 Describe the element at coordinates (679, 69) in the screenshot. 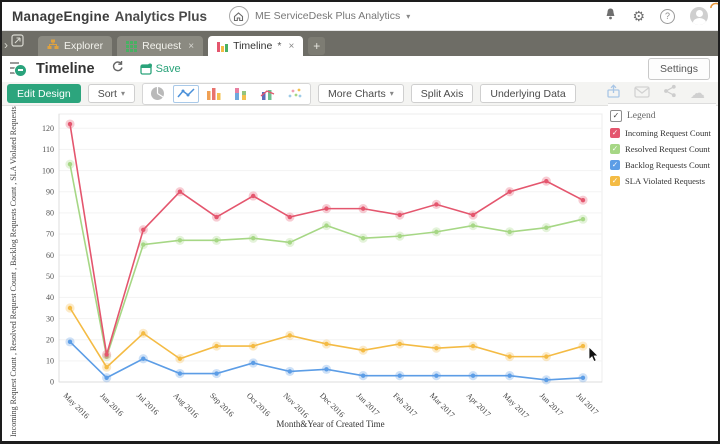

I see `settings-button: Settings` at that location.